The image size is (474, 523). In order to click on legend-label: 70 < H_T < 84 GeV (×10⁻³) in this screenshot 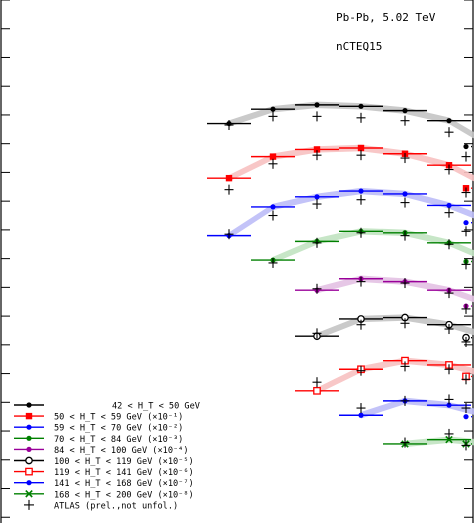, I will do `click(118, 440)`.